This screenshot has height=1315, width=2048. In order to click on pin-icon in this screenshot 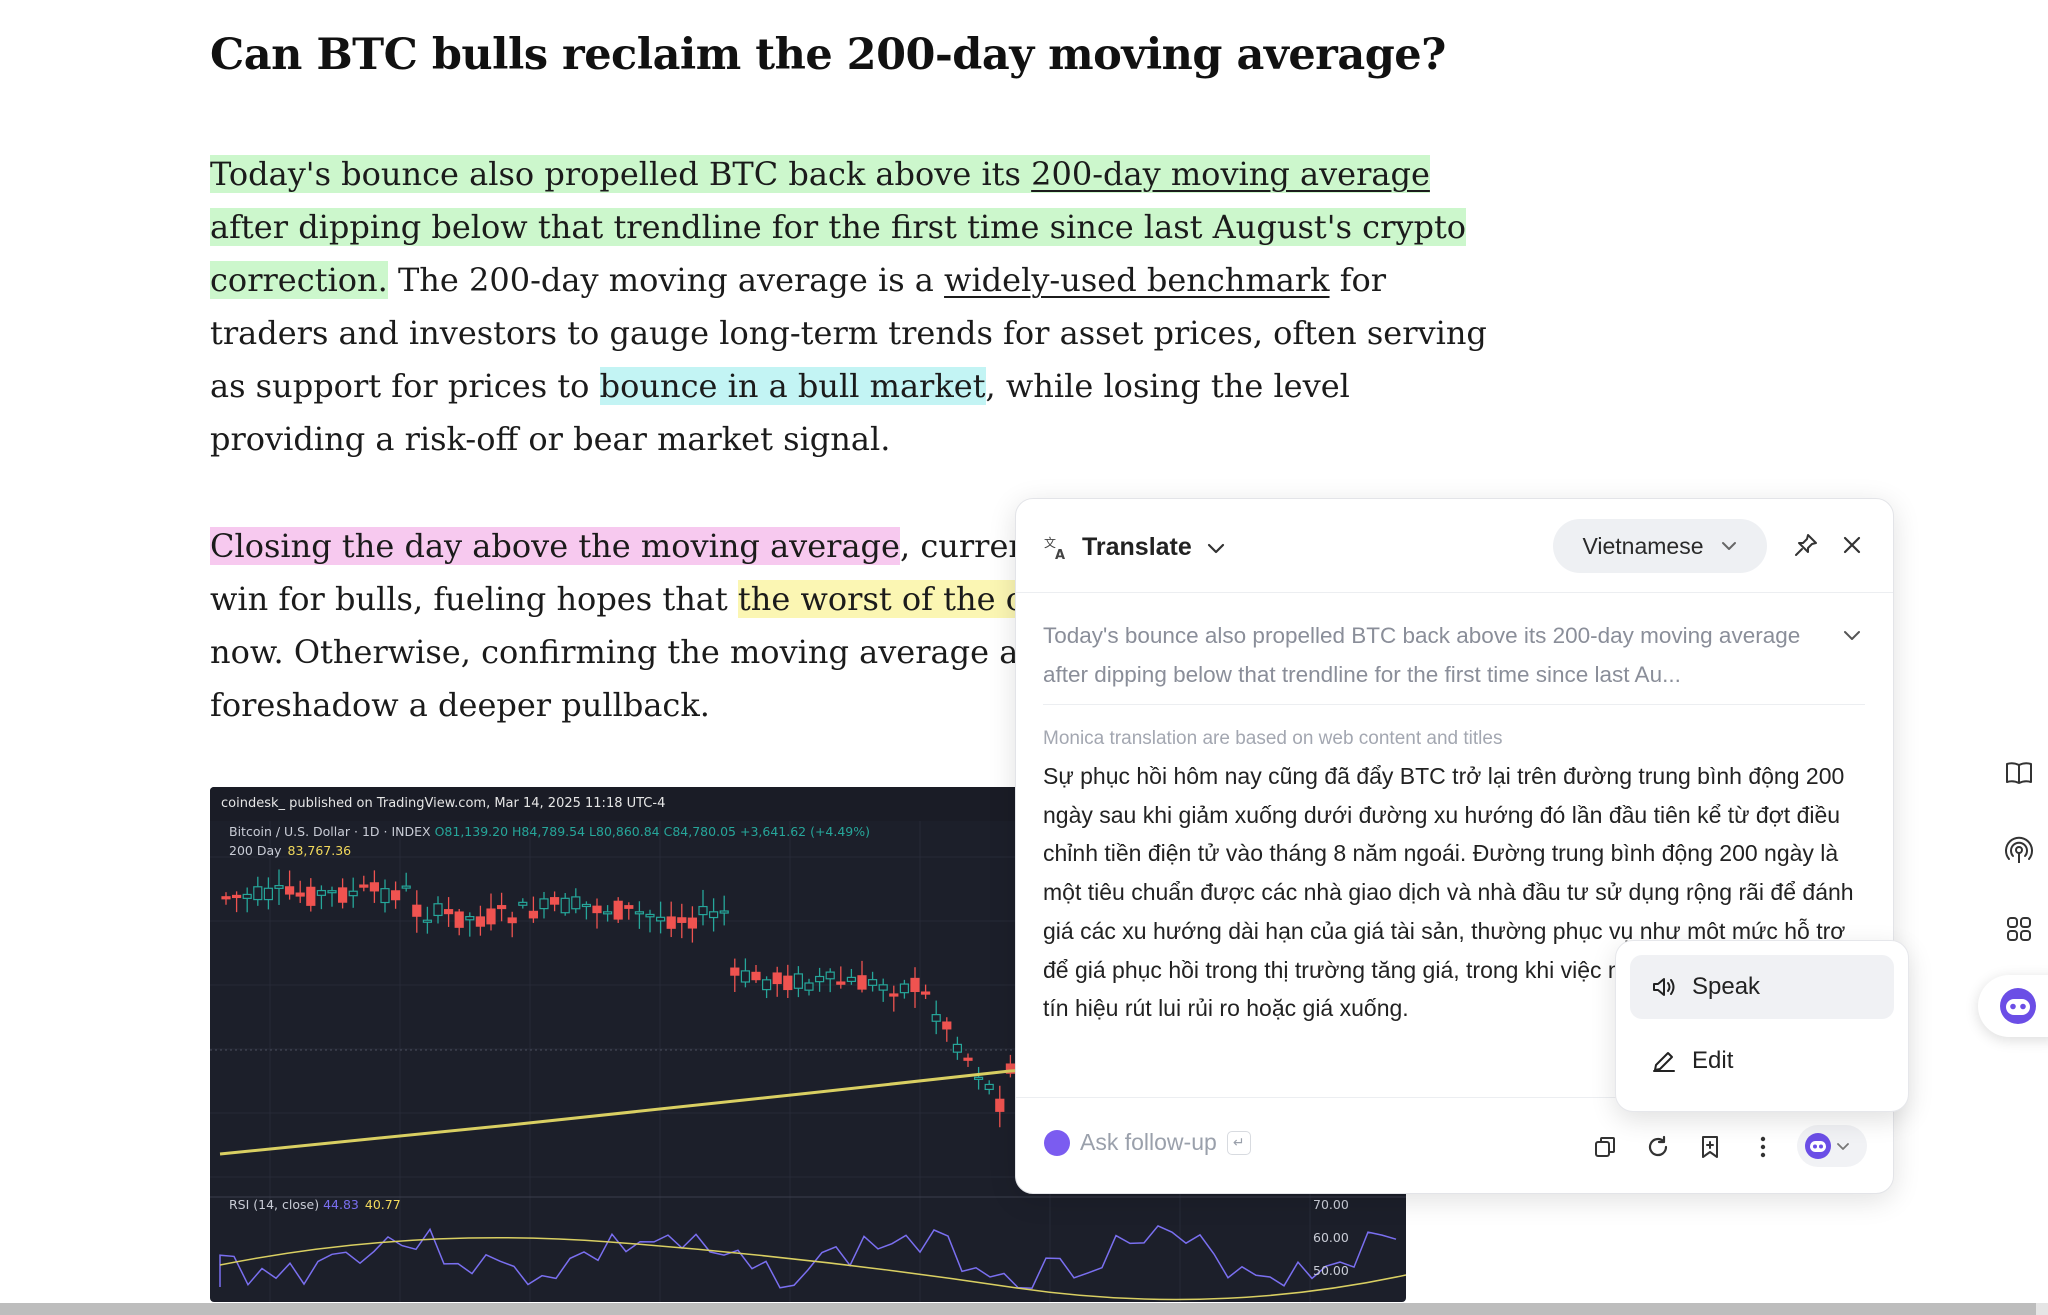, I will do `click(1806, 545)`.